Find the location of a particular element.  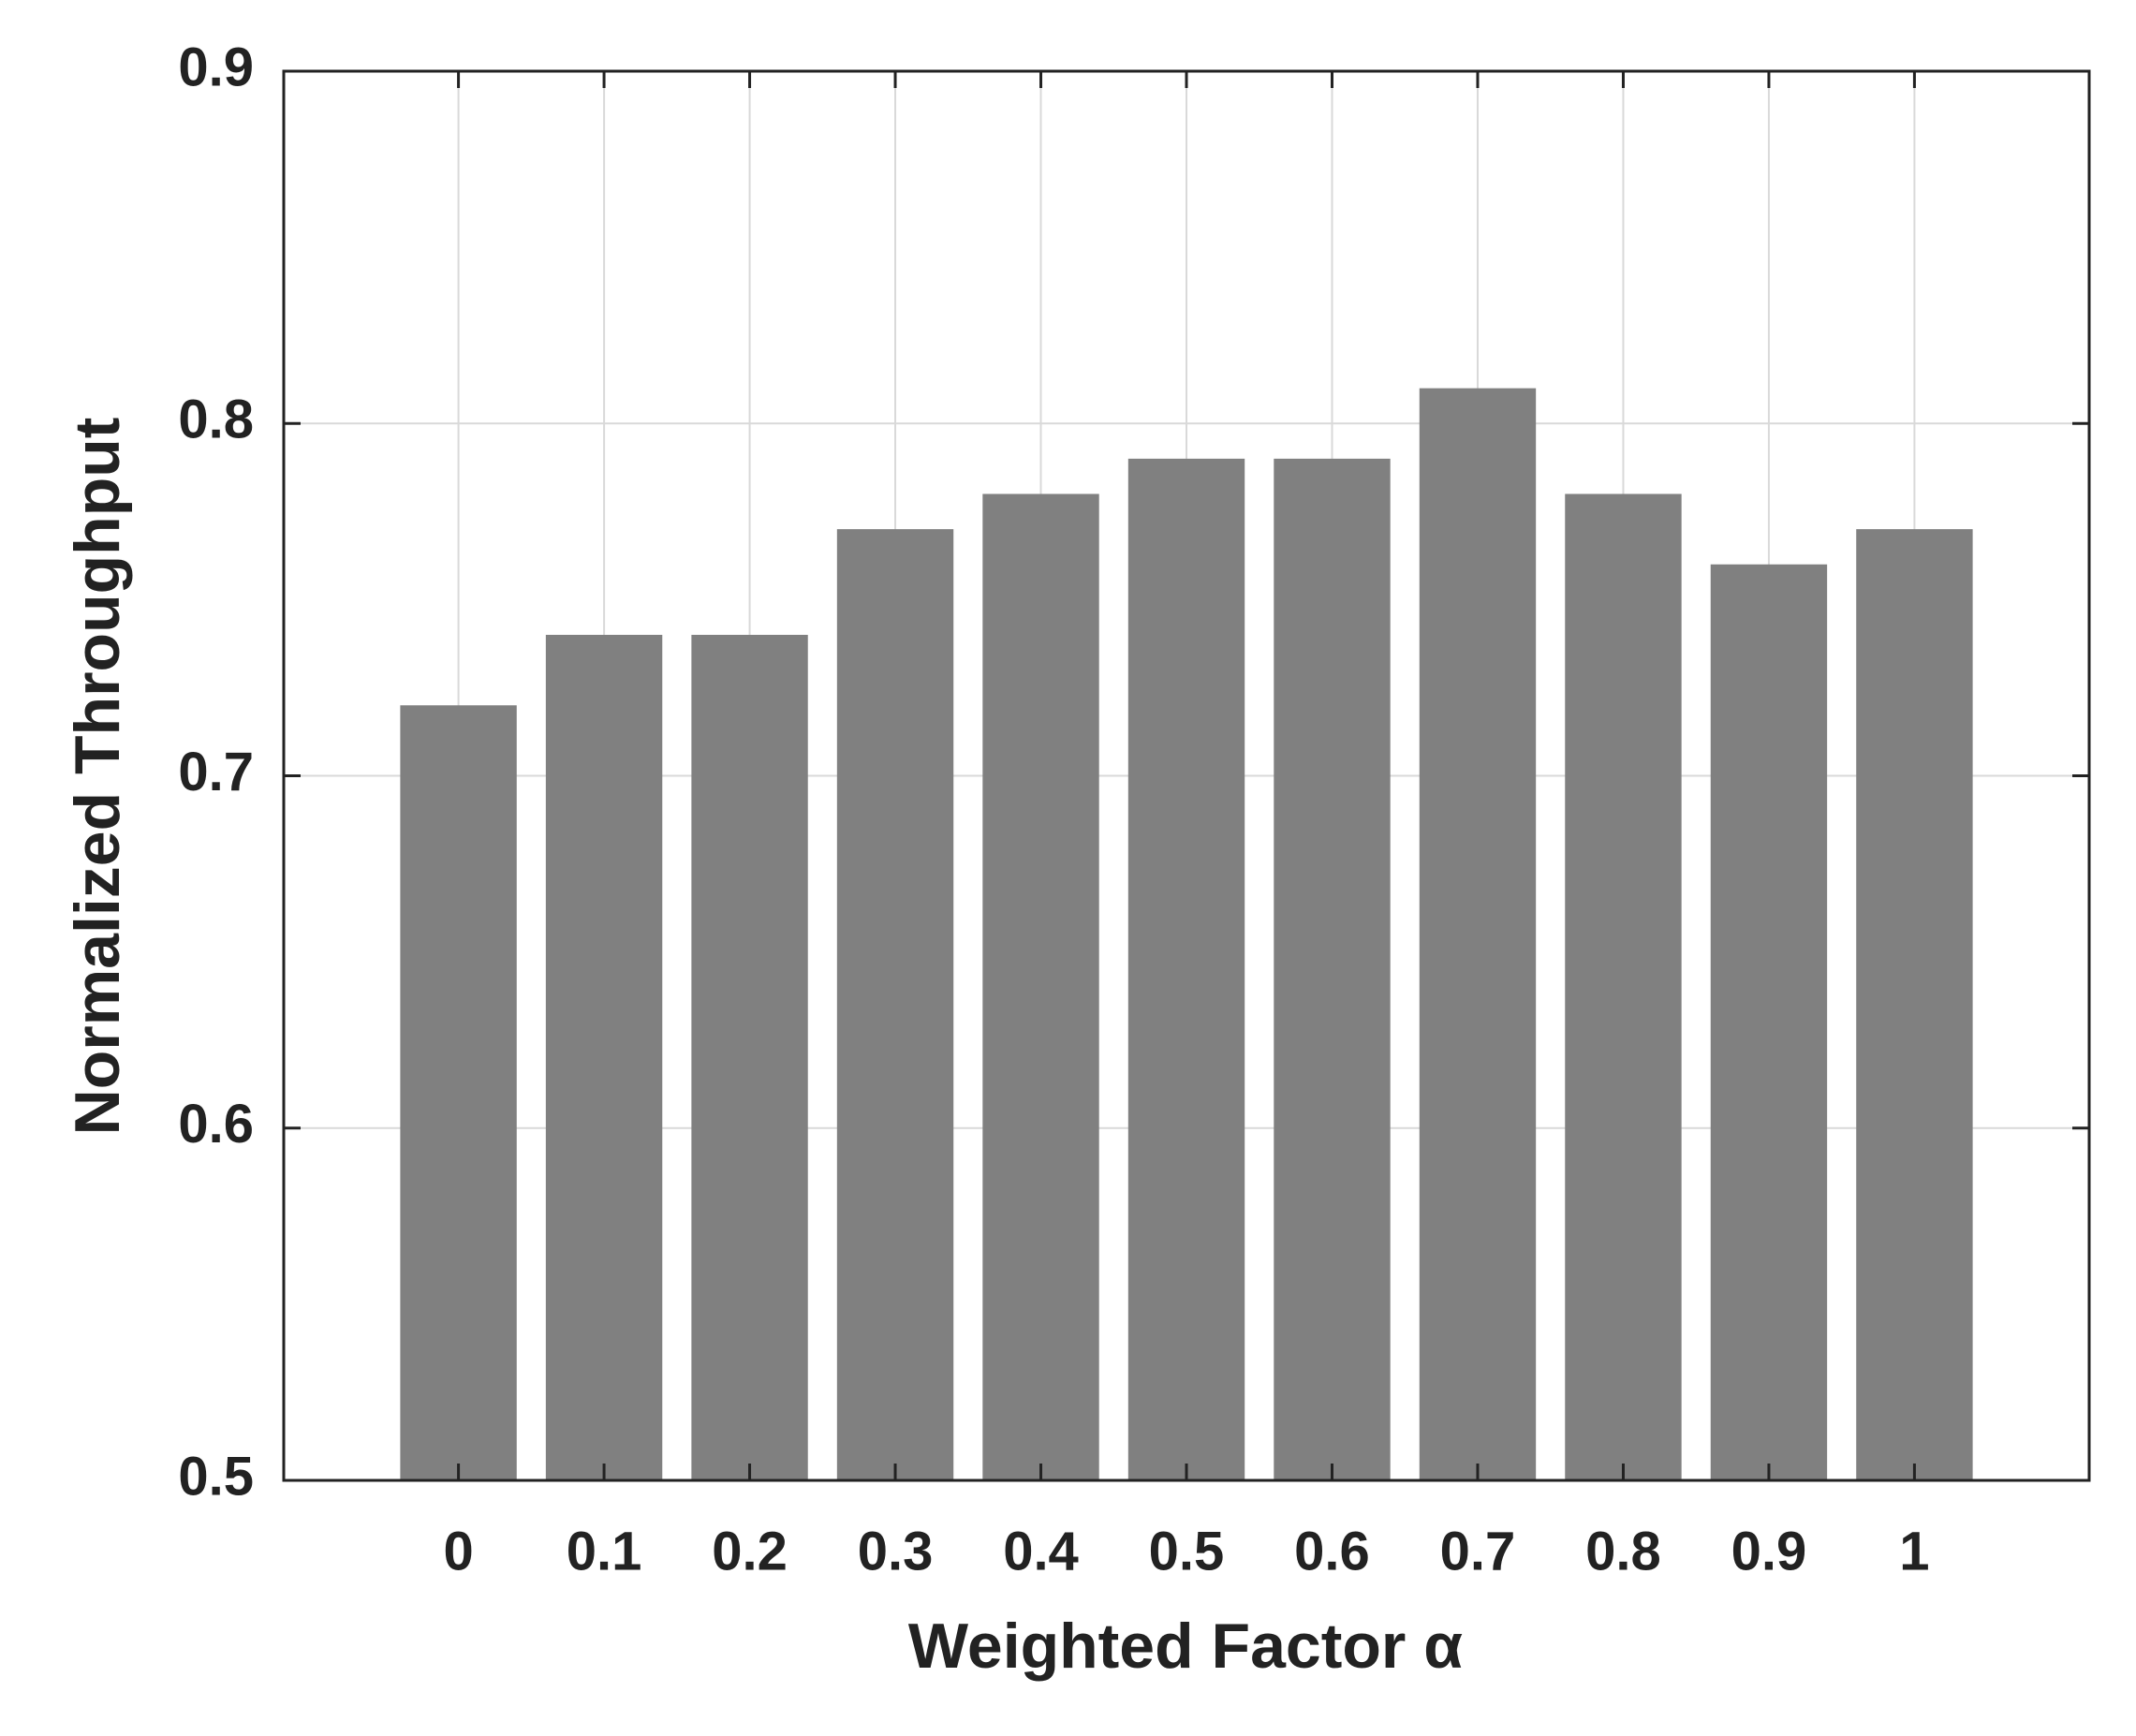

x-tick-label: 0 is located at coordinates (458, 1552).